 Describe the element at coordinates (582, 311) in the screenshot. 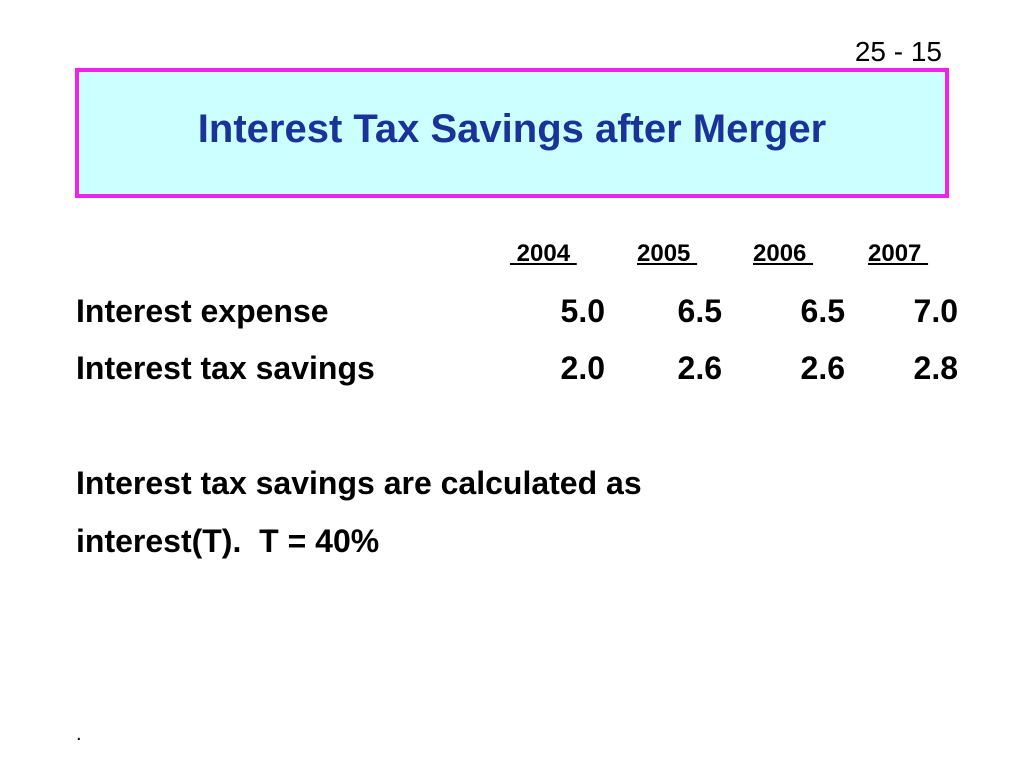

I see `table-cell: 5.0` at that location.